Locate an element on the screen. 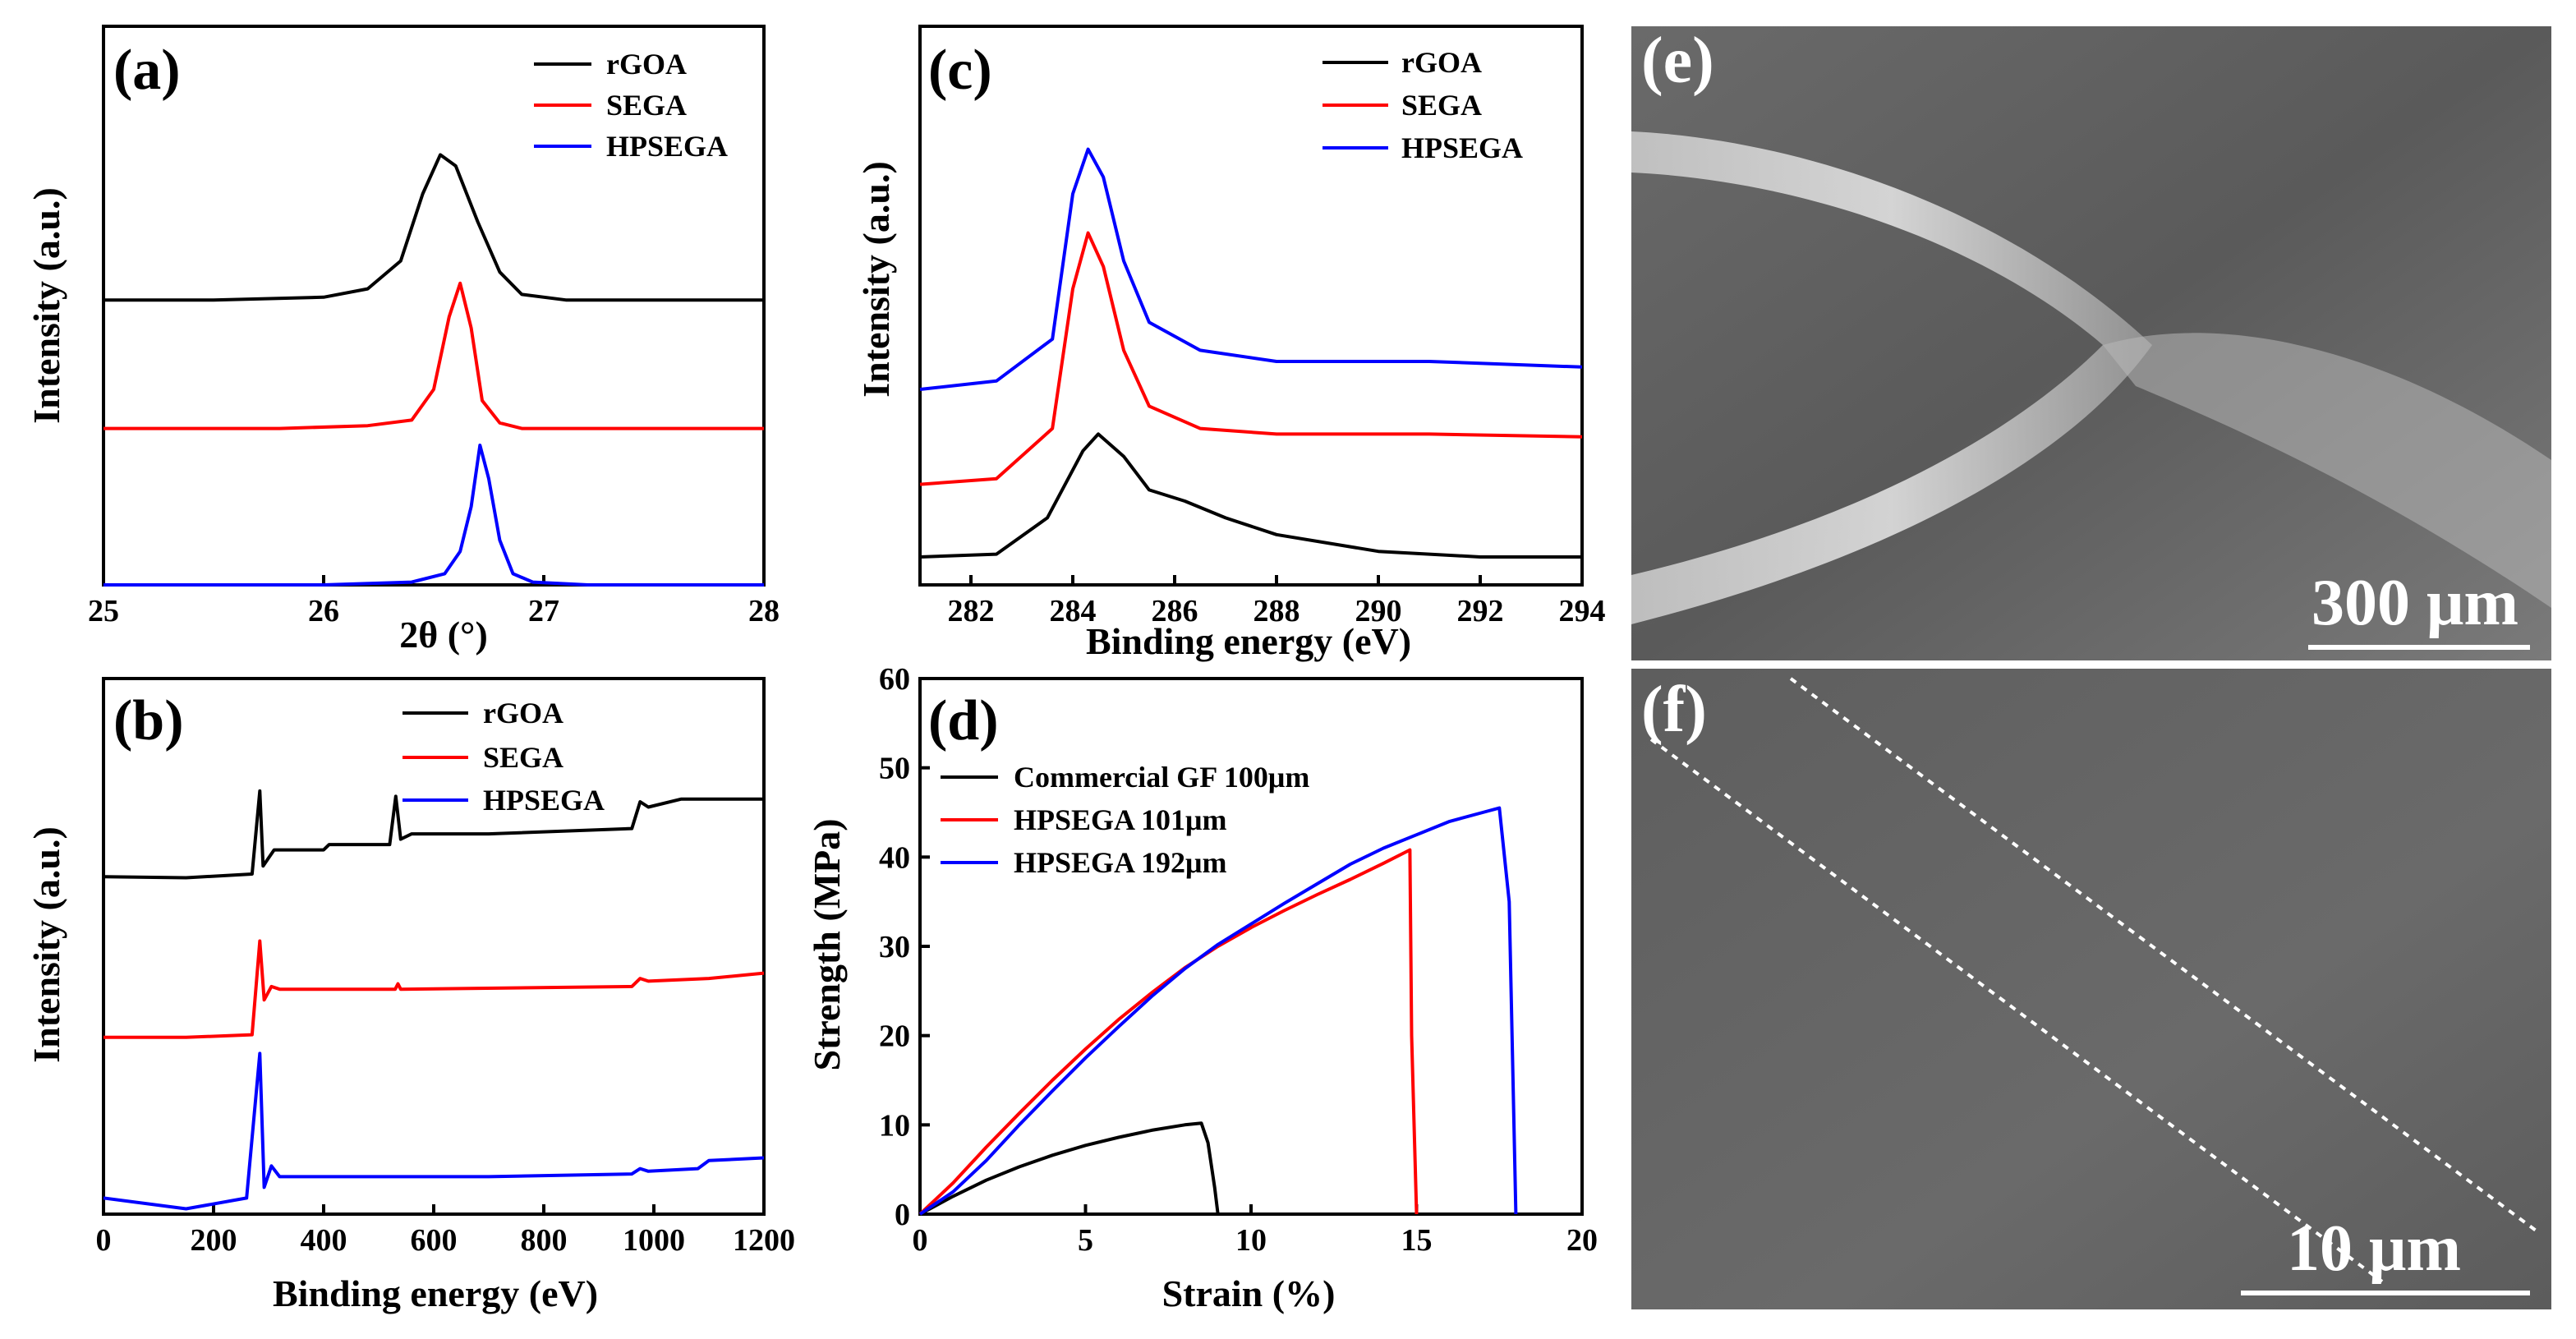 The height and width of the screenshot is (1339, 2576). x-tick-label: 282 is located at coordinates (972, 611).